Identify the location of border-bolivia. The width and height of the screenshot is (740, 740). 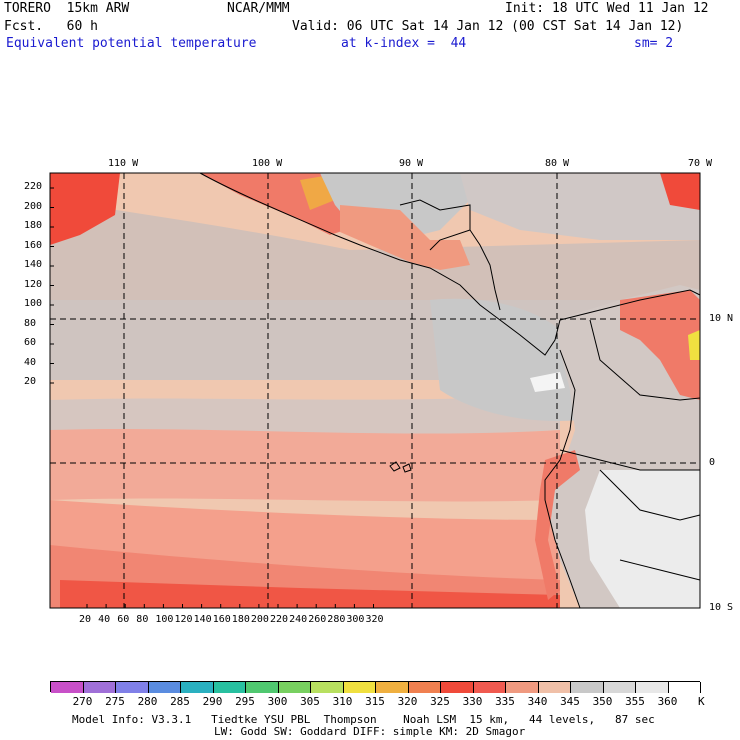
(660, 570).